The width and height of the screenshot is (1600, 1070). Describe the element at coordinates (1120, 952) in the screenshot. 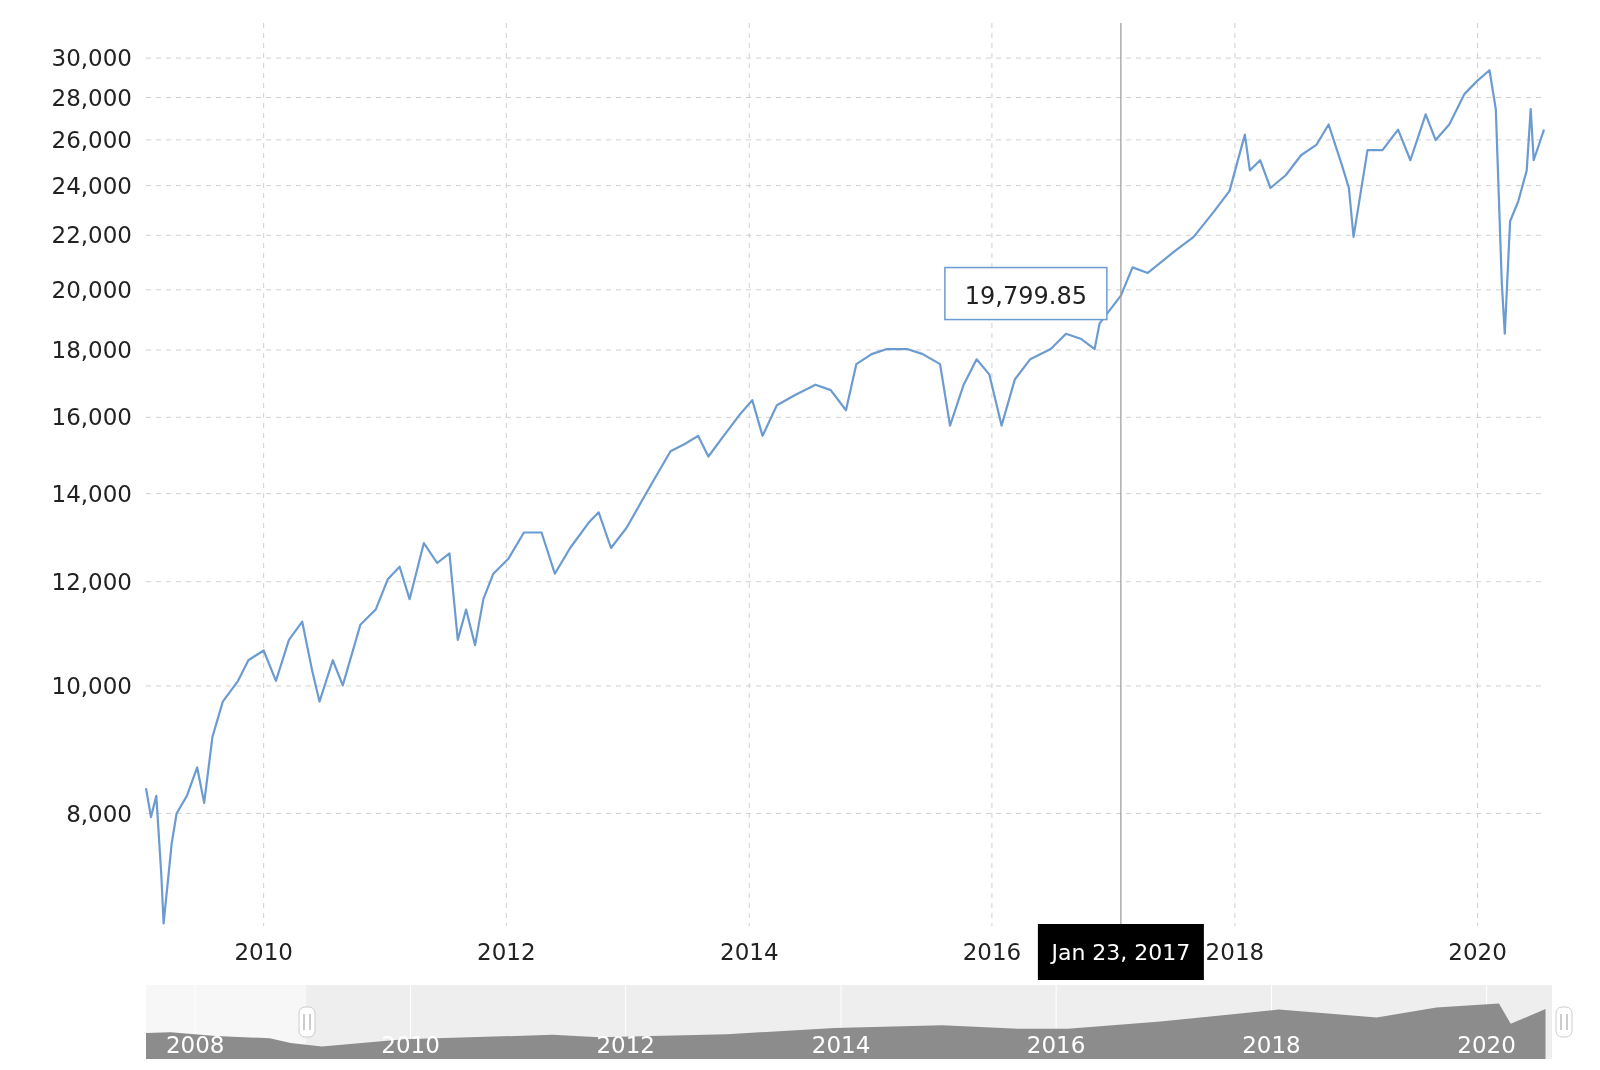

I see `ref-line-label: Jan 23, 2017` at that location.